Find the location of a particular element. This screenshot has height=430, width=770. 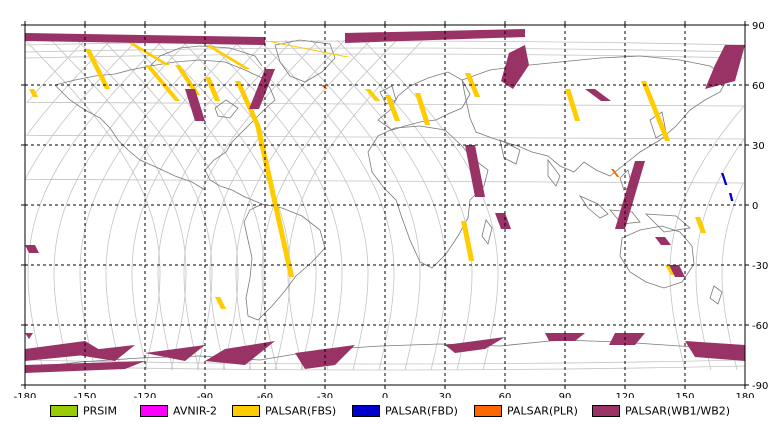

x-tick-label: 180 is located at coordinates (744, 395).